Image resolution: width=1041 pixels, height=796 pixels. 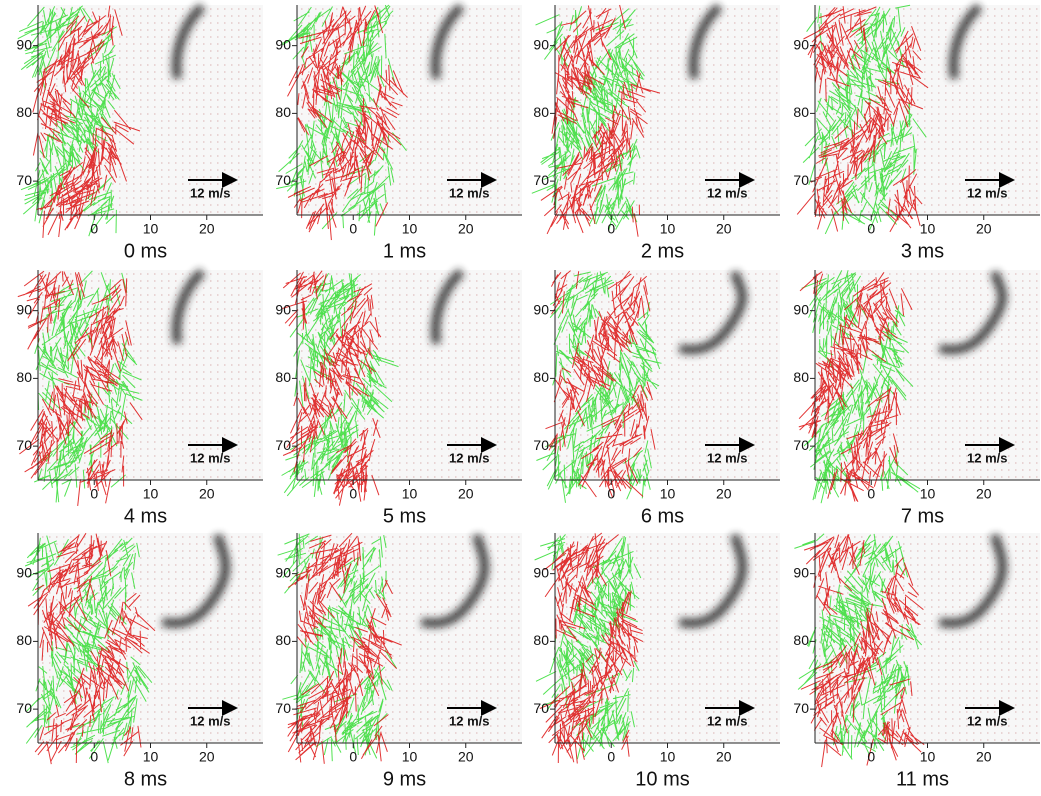 What do you see at coordinates (922, 779) in the screenshot?
I see `panel-label: 11 ms` at bounding box center [922, 779].